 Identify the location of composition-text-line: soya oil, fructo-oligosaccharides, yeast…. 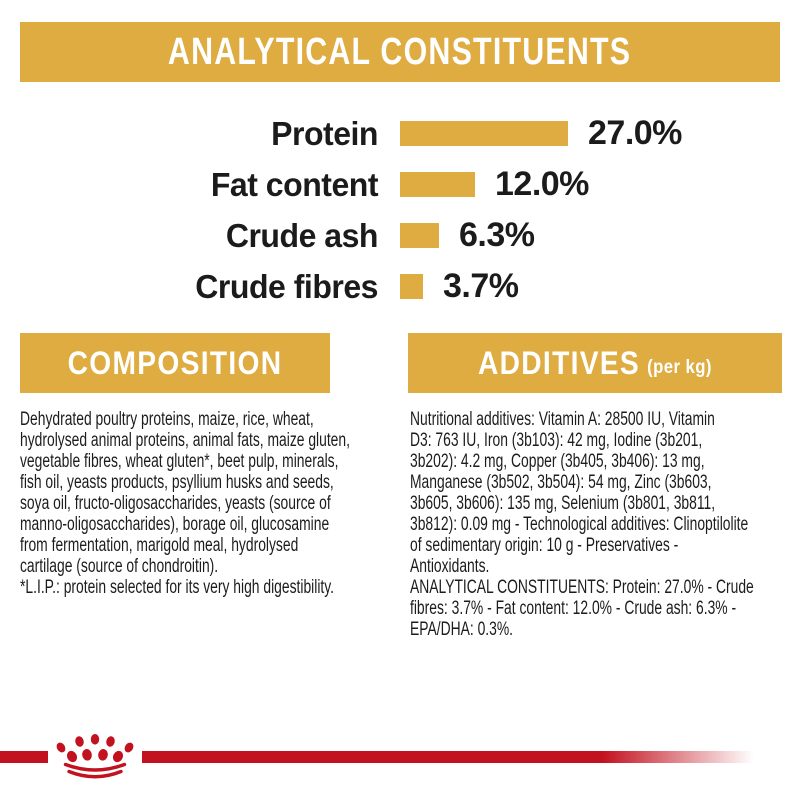
(175, 503).